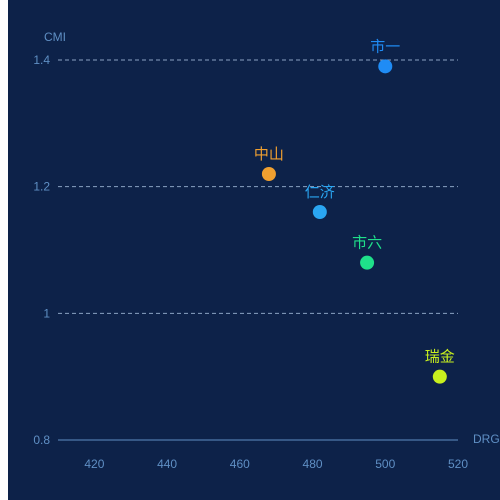 This screenshot has height=500, width=500. I want to click on y-tick-label: 0.8, so click(41, 440).